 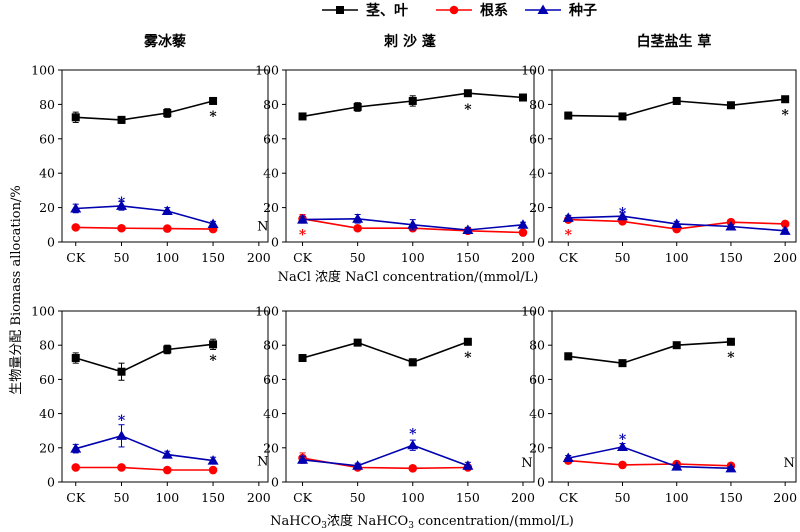 I want to click on panel-4: 0 20 40 60 80 100 CK 50 100 150 200 * * N, so click(x=151, y=405).